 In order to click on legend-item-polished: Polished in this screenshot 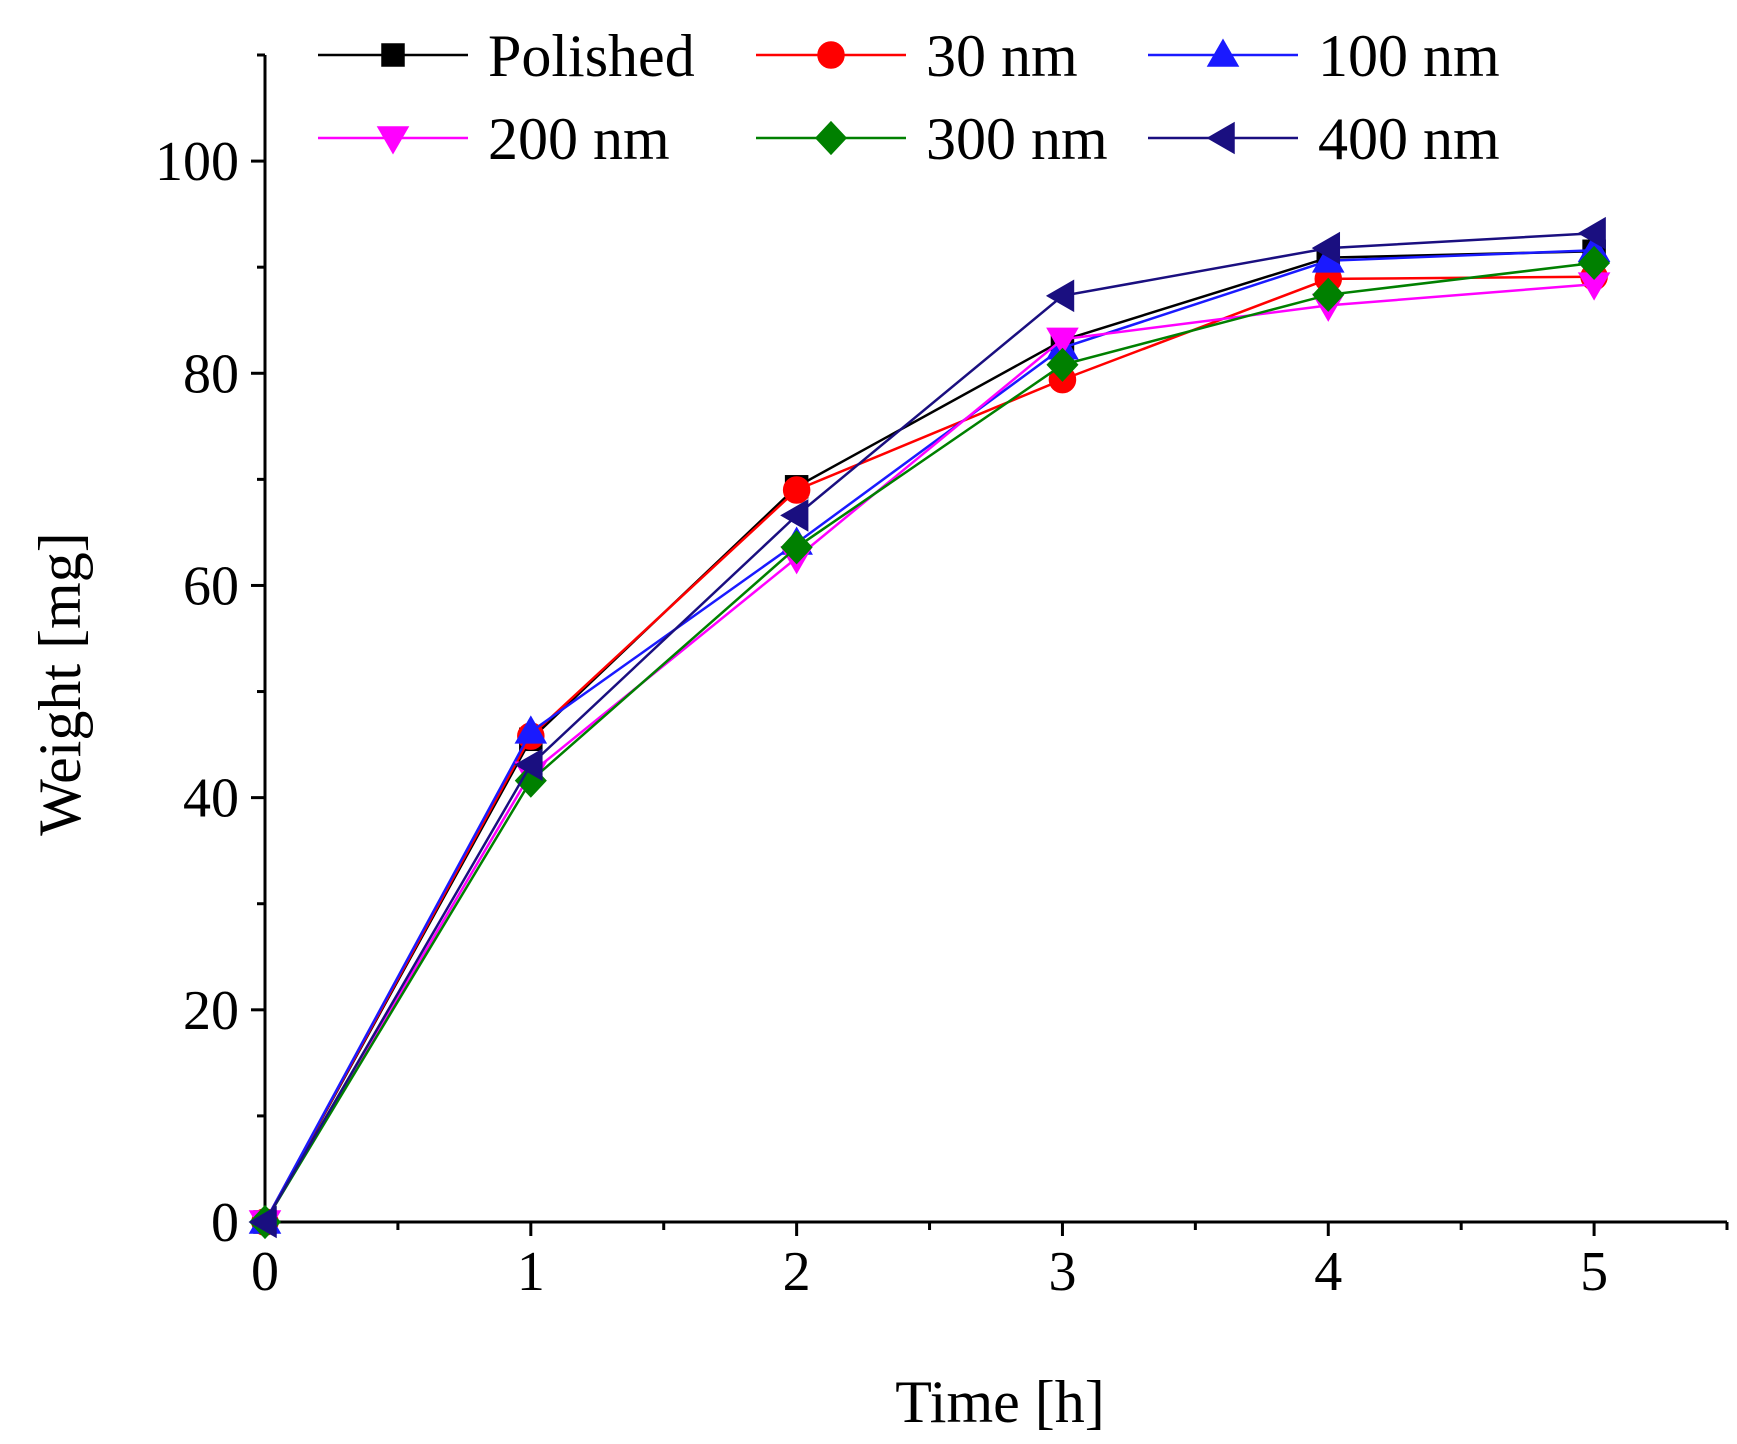, I will do `click(506, 56)`.